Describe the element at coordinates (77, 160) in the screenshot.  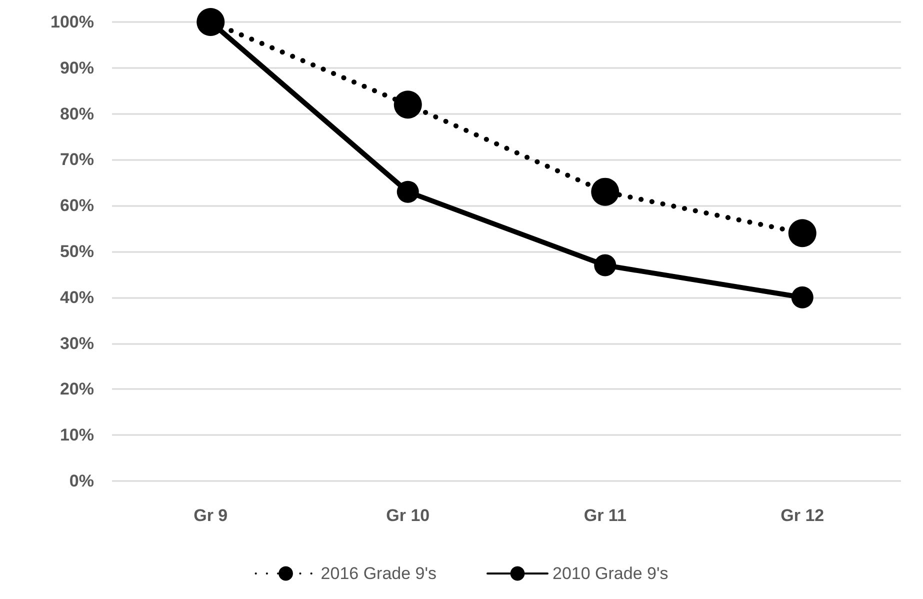
I see `y-tick-label: 70%` at that location.